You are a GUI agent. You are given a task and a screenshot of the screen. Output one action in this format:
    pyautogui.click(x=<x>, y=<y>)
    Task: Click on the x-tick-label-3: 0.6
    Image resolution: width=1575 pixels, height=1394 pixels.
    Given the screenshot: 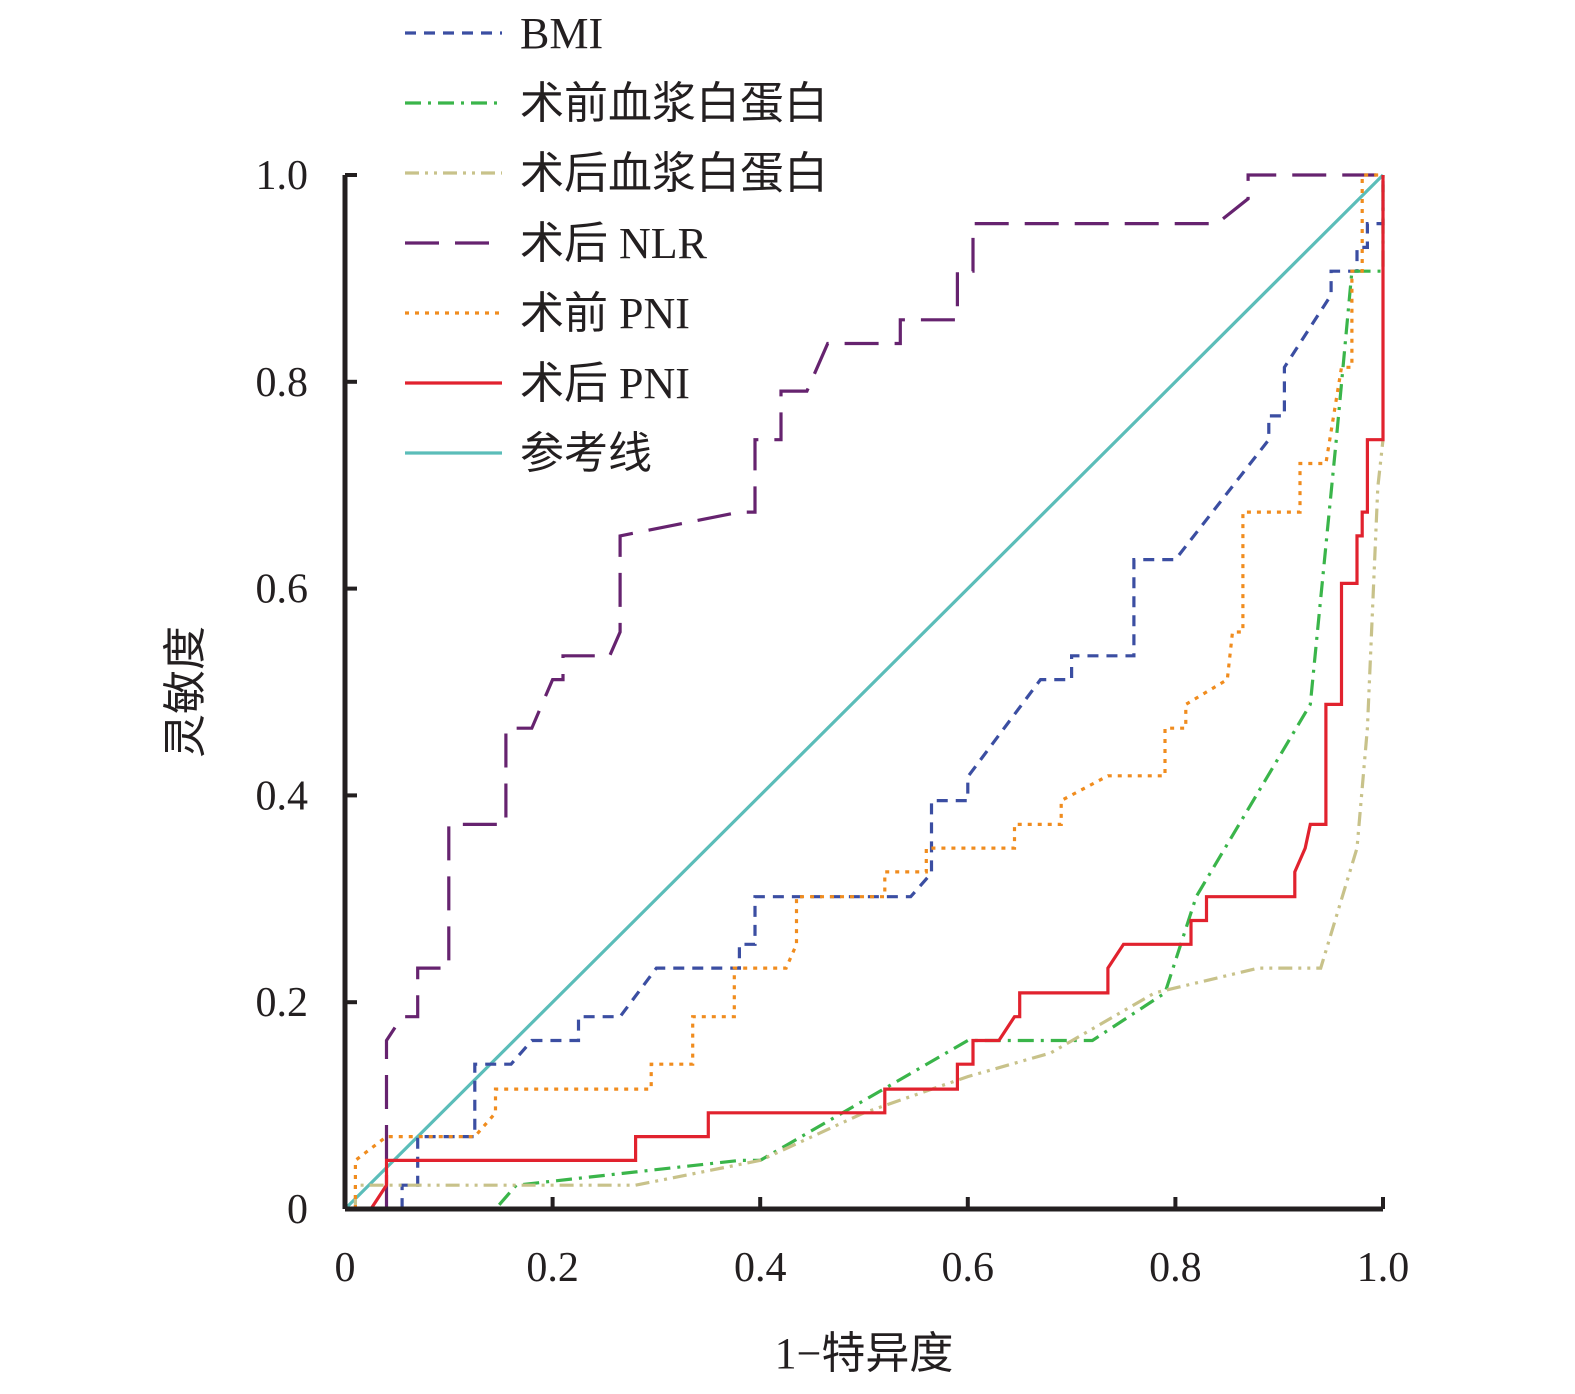 What is the action you would take?
    pyautogui.click(x=968, y=1268)
    